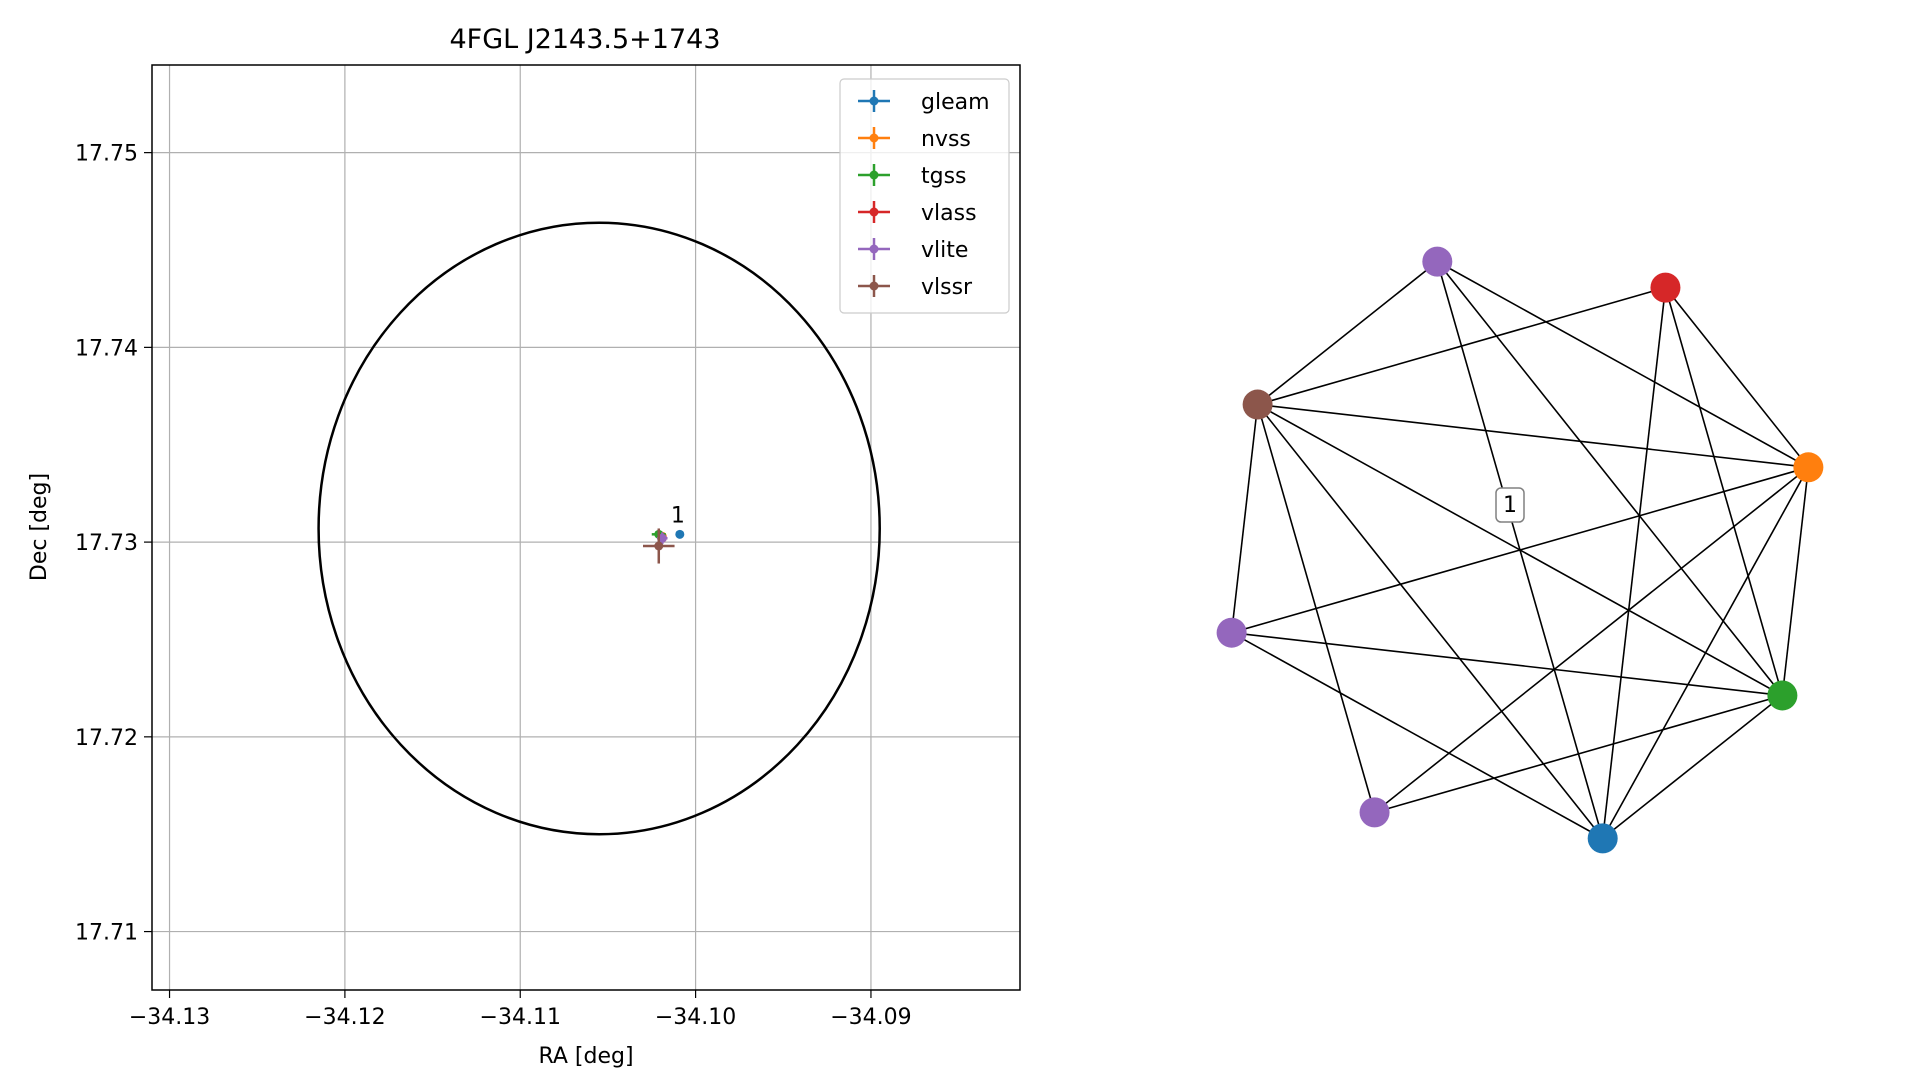  Describe the element at coordinates (1665, 287) in the screenshot. I see `node-vlass` at that location.